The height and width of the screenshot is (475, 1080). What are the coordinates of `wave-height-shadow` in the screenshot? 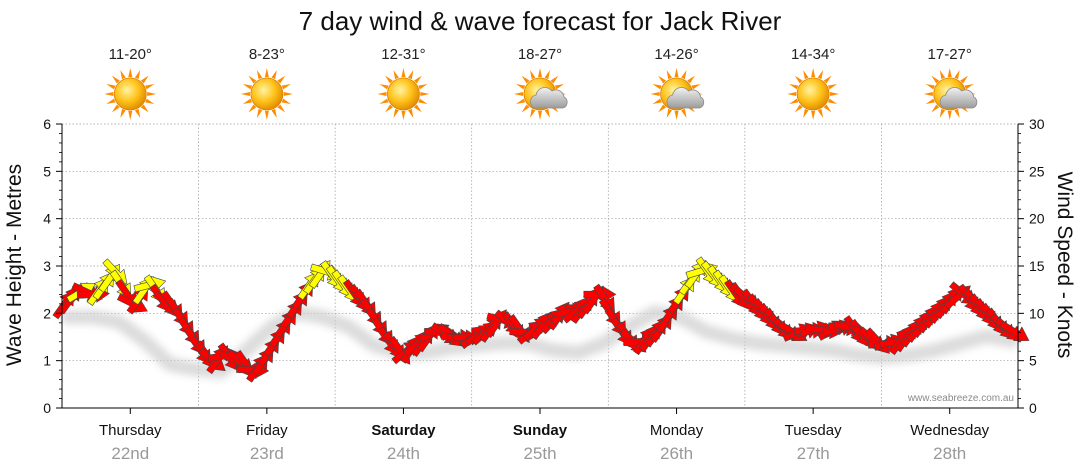 It's located at (540, 342).